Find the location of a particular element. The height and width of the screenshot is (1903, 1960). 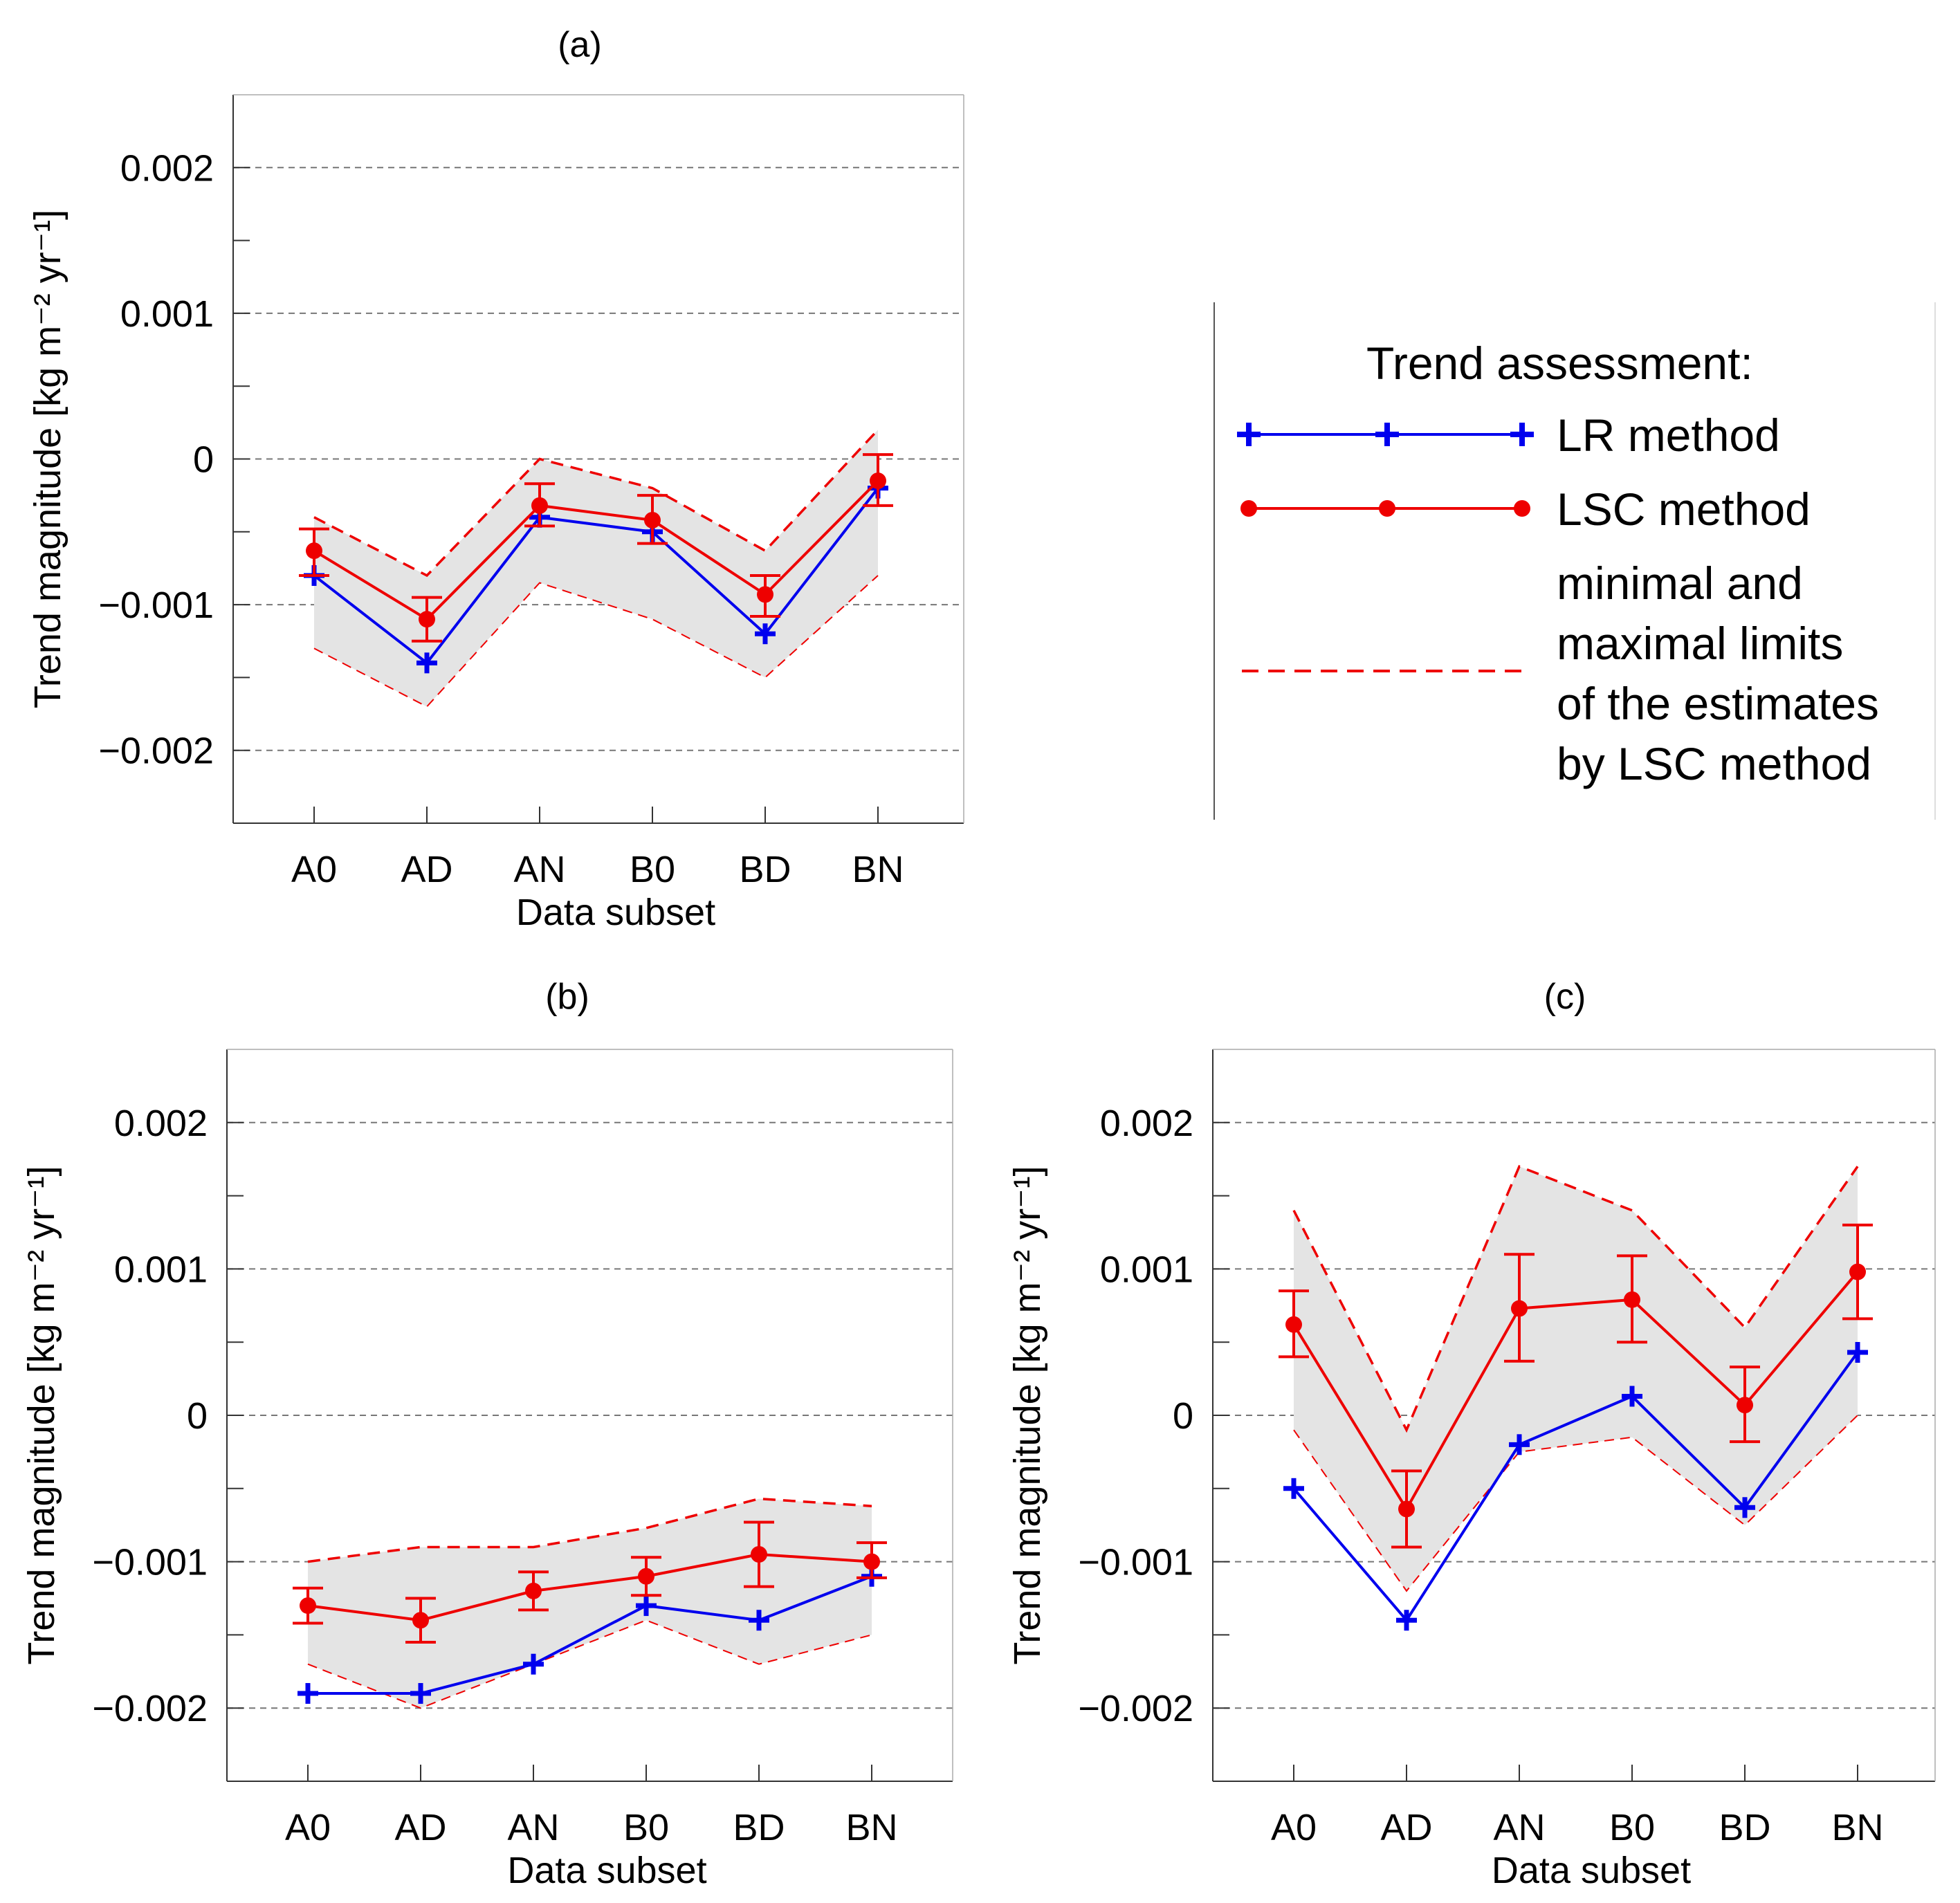

legend-limits-label-4: by LSC method is located at coordinates (1714, 763).